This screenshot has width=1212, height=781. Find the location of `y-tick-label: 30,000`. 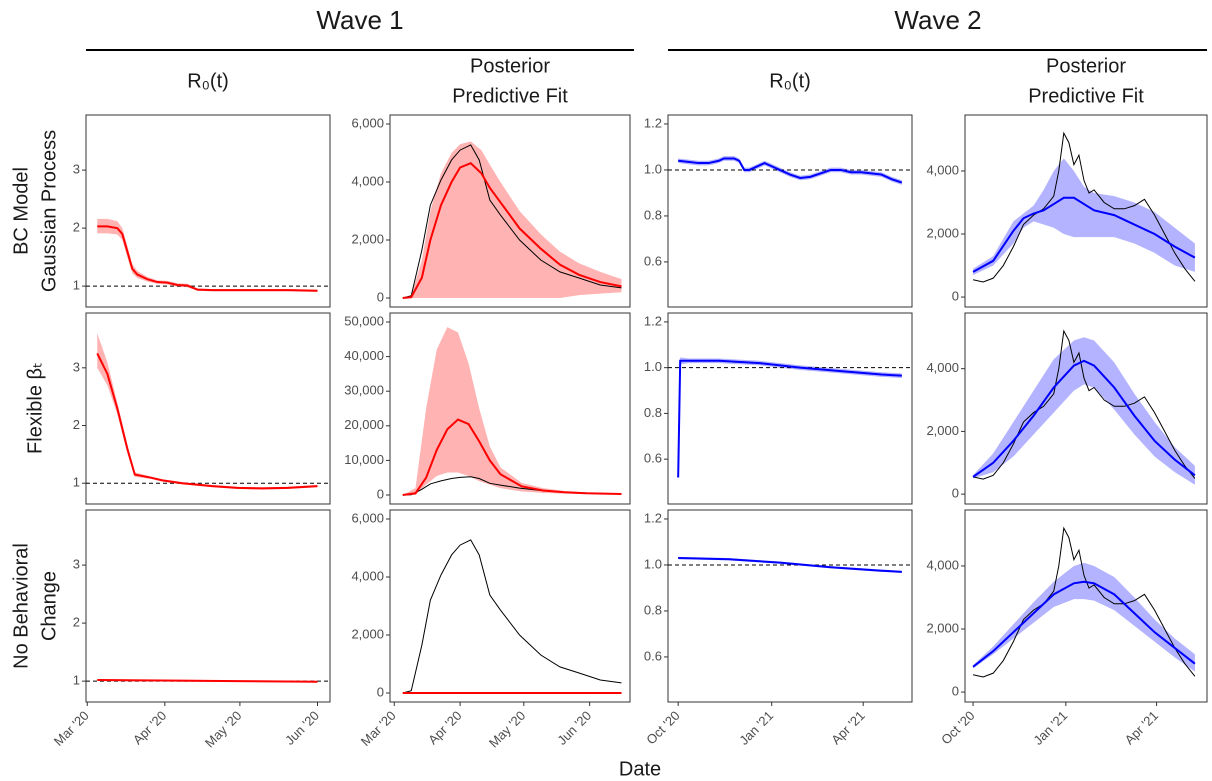

y-tick-label: 30,000 is located at coordinates (364, 390).